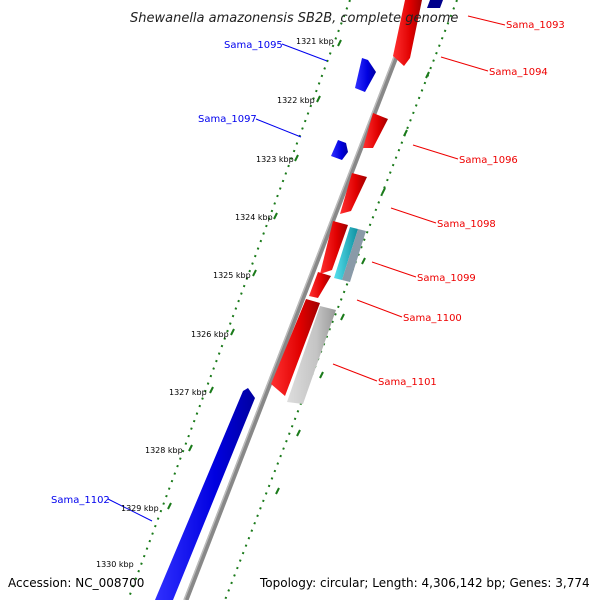  I want to click on tick-label: 1329 kbp, so click(140, 508).